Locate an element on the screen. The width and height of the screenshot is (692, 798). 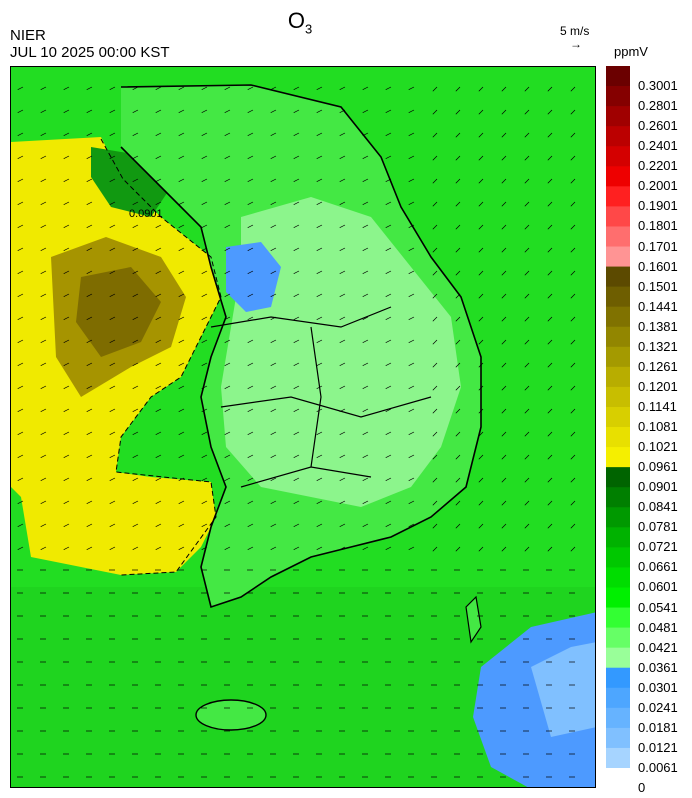
colorbar-tick-label: 0.0721 is located at coordinates (658, 547).